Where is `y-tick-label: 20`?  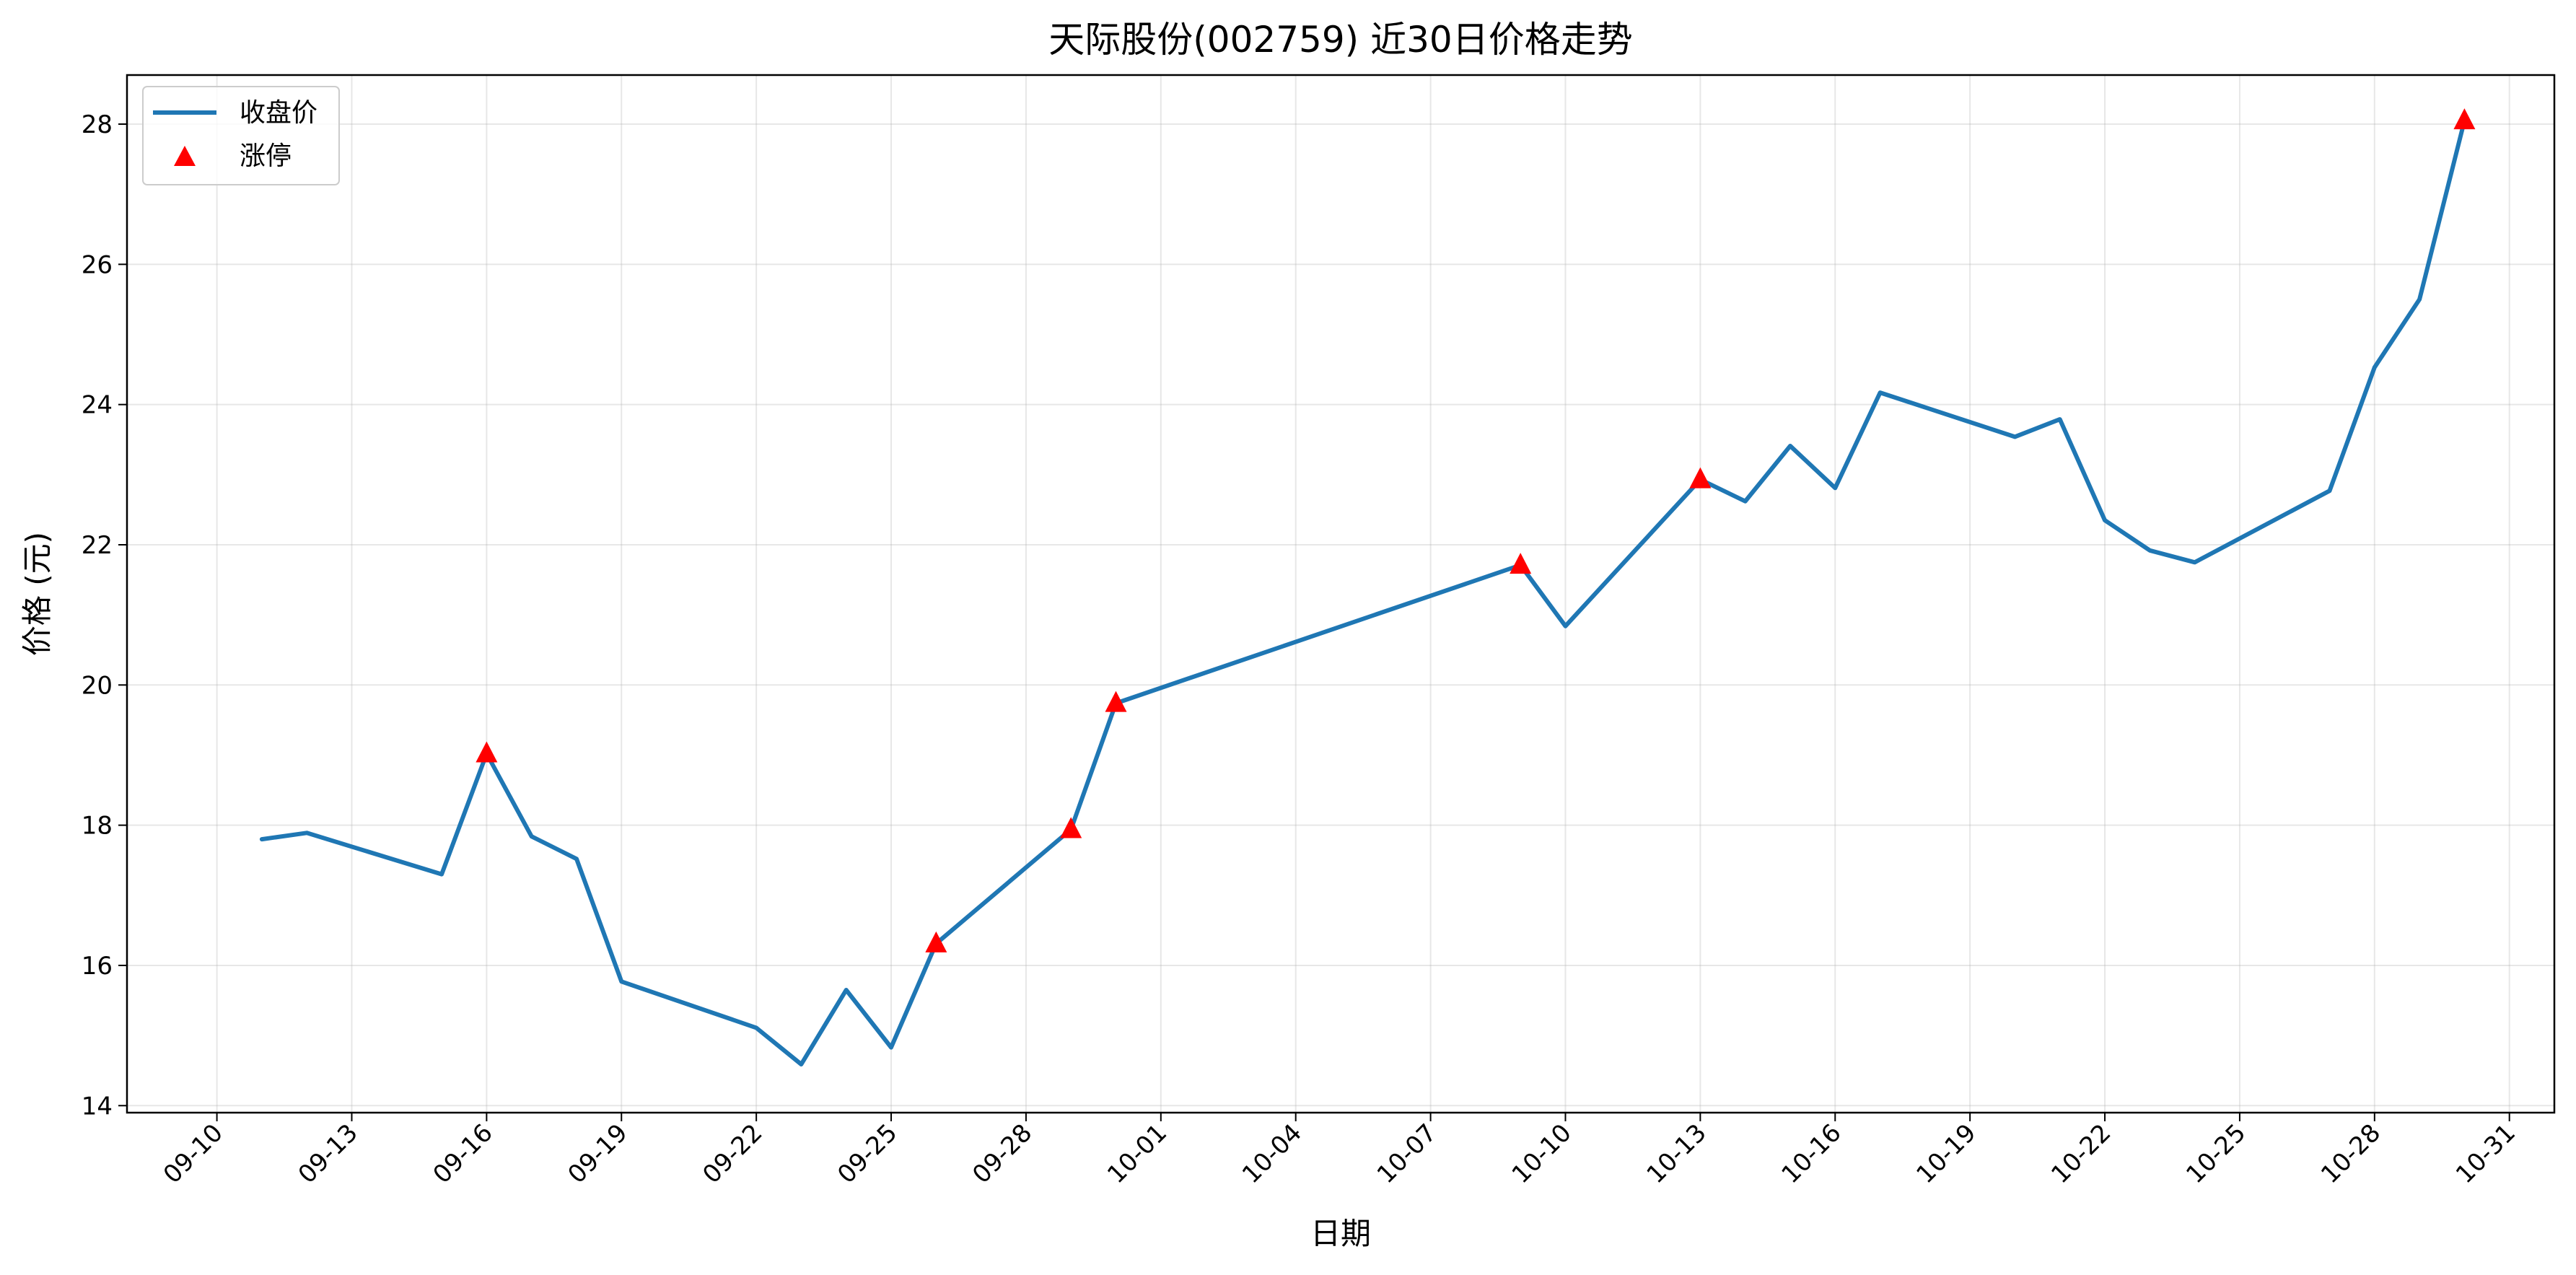
y-tick-label: 20 is located at coordinates (97, 686).